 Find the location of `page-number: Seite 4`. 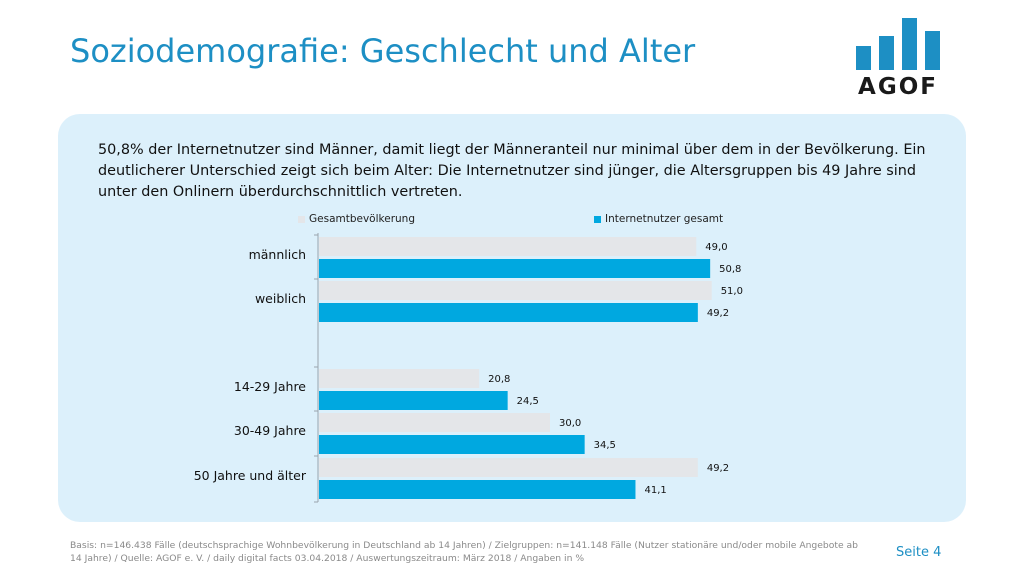

page-number: Seite 4 is located at coordinates (919, 552).